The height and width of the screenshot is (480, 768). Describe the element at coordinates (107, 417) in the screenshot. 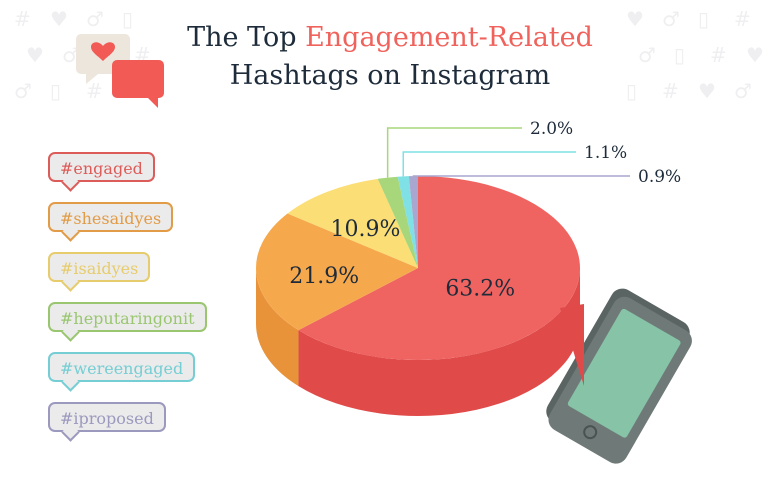

I see `legend-item: #iproposed` at that location.